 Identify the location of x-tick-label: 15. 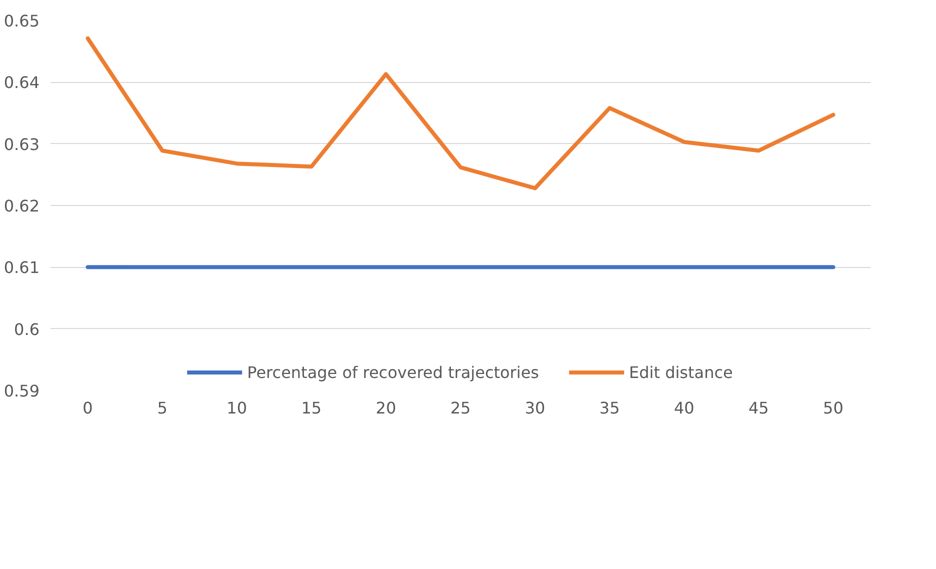
(311, 408).